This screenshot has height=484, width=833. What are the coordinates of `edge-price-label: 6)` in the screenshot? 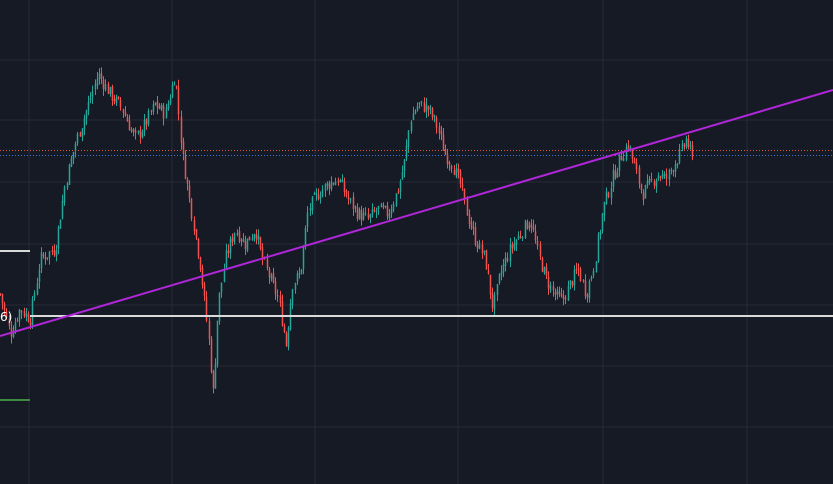 It's located at (6, 317).